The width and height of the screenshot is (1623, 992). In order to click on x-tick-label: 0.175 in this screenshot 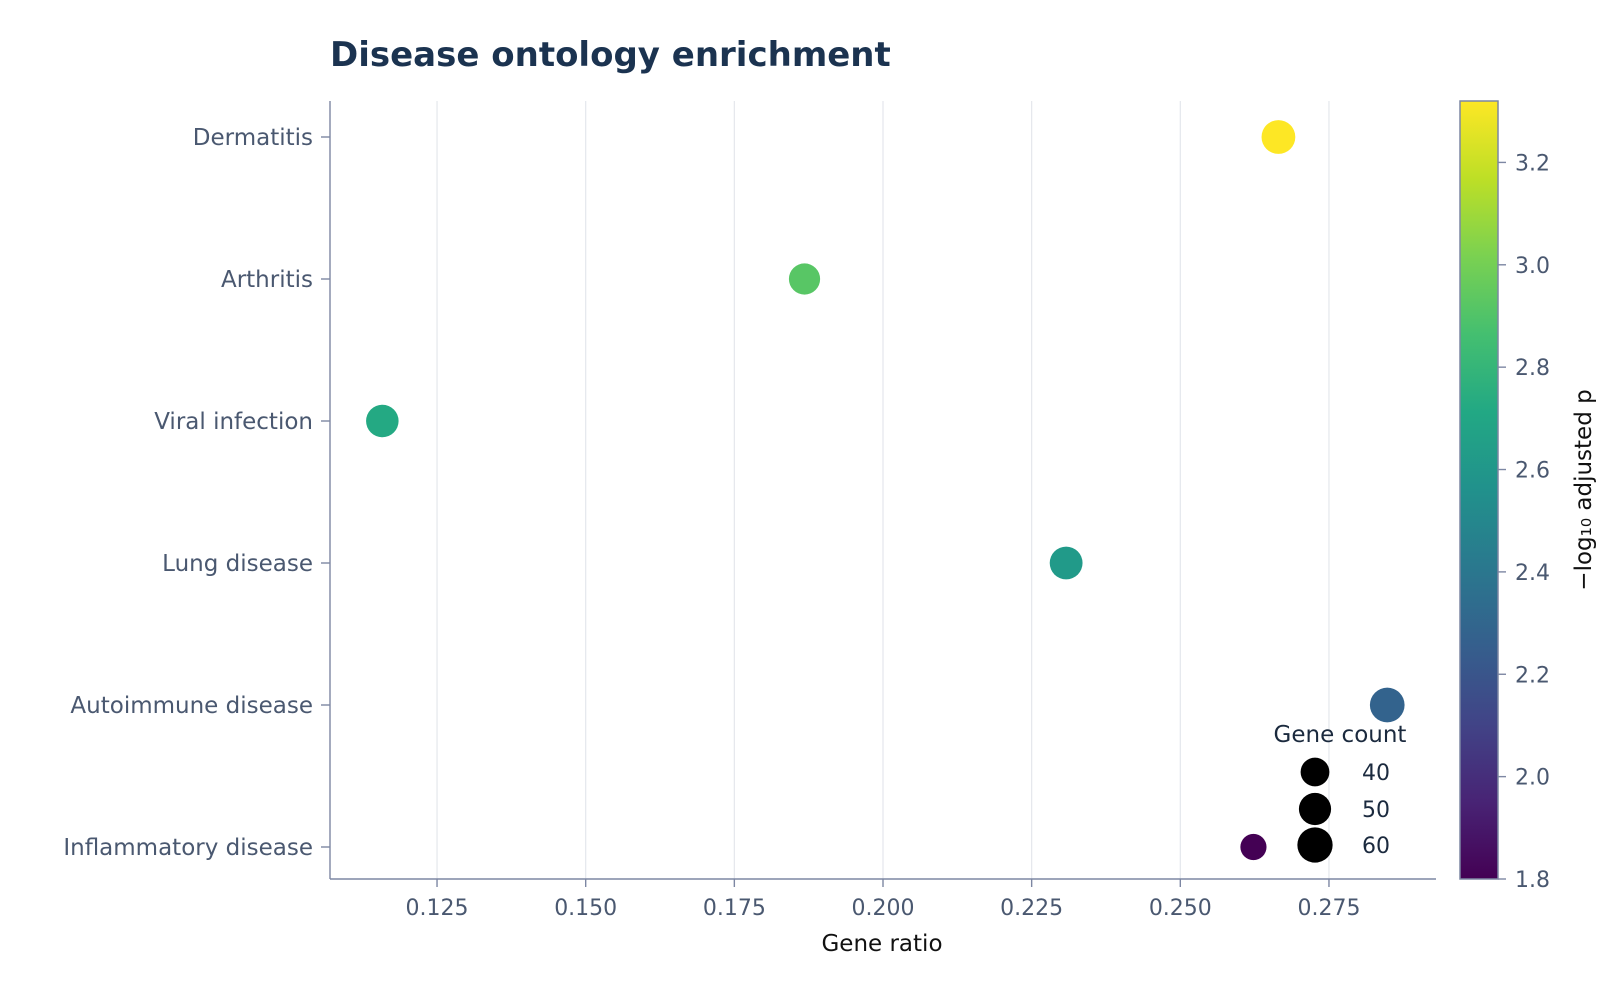, I will do `click(734, 908)`.